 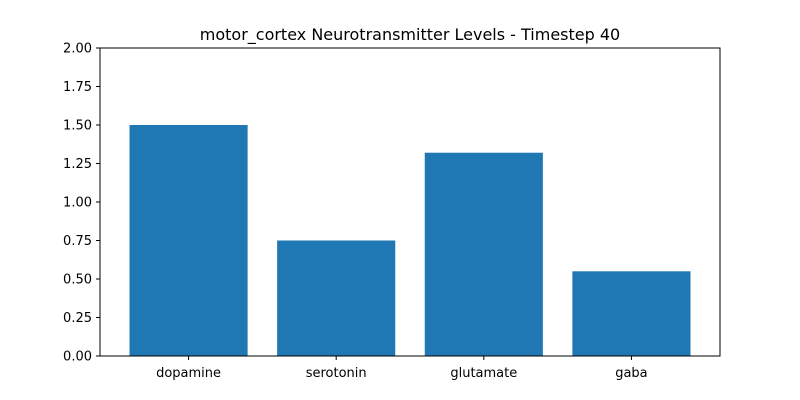 I want to click on y-axis: 0.00 0.25 0.50 0.75 1.00 1.25 1.50 1.75 2.00, so click(x=81, y=203).